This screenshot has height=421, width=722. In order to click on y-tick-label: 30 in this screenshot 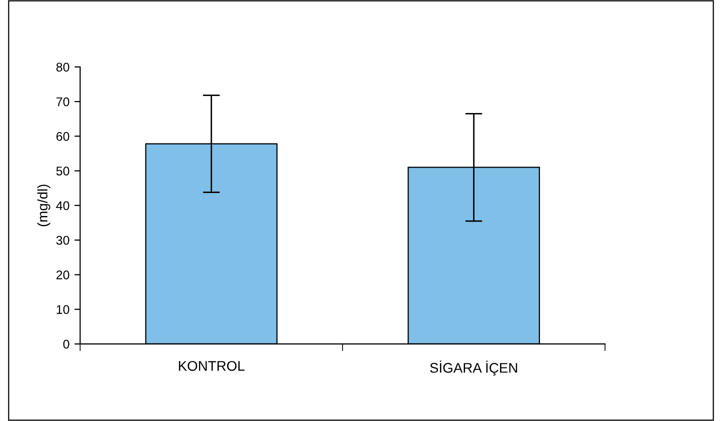, I will do `click(63, 240)`.